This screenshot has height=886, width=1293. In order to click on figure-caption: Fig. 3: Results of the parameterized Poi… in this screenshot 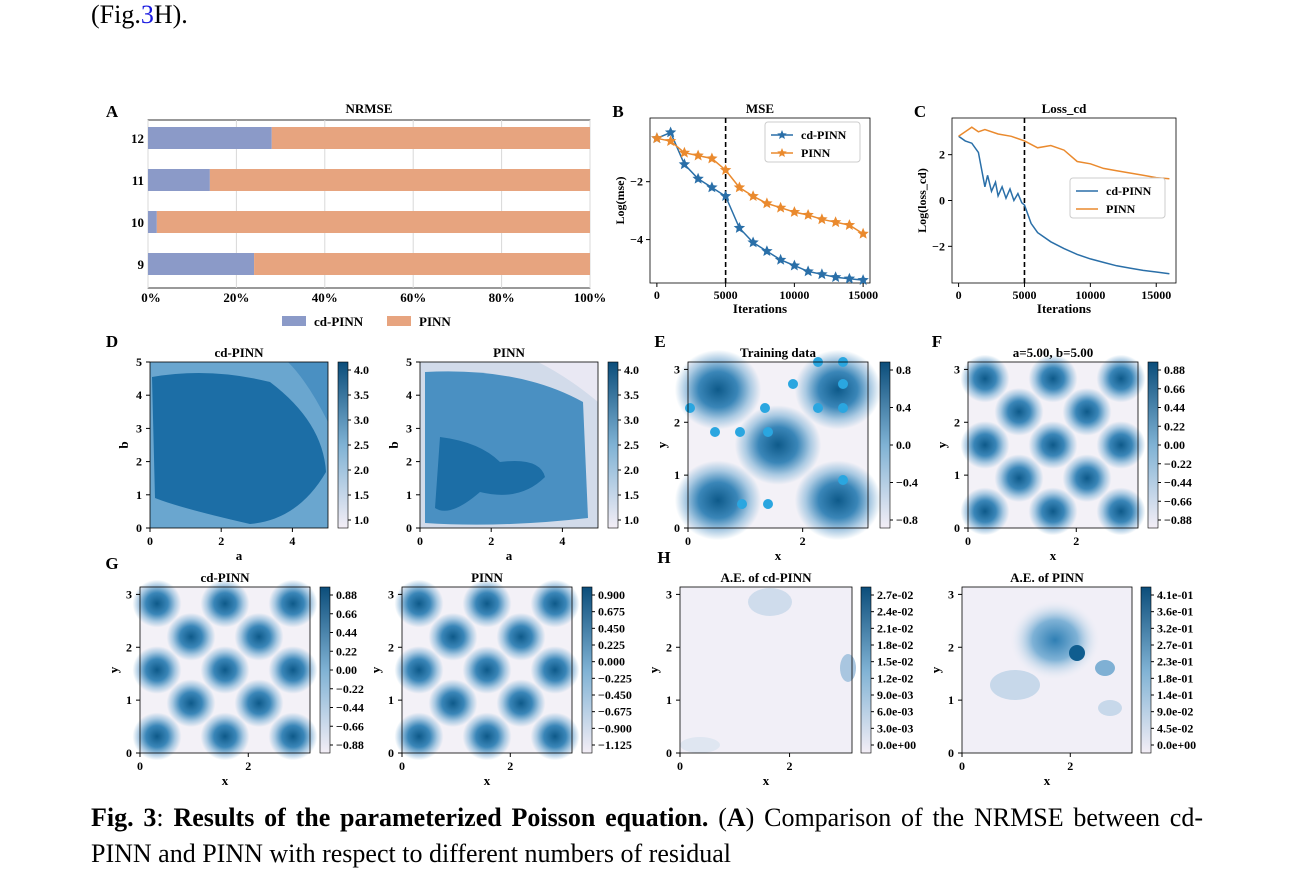, I will do `click(647, 836)`.